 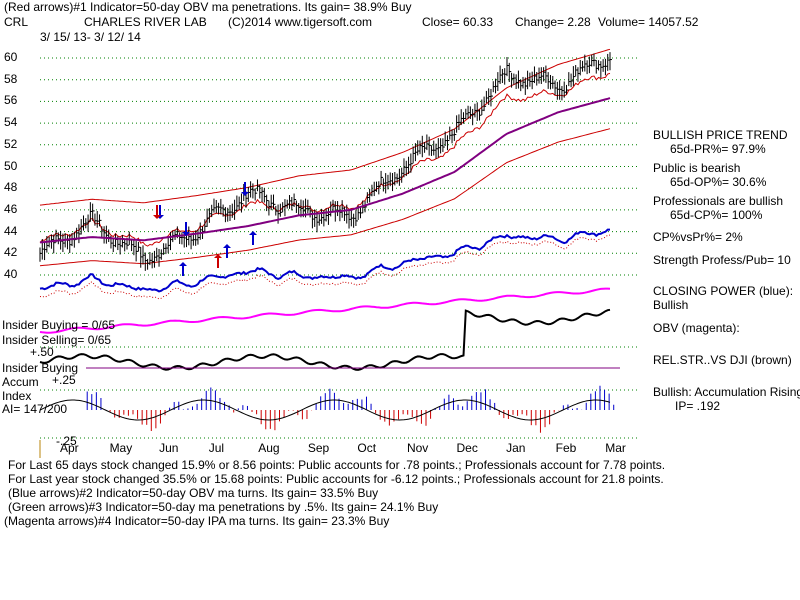 What do you see at coordinates (20, 382) in the screenshot?
I see `accum-label: Accum` at bounding box center [20, 382].